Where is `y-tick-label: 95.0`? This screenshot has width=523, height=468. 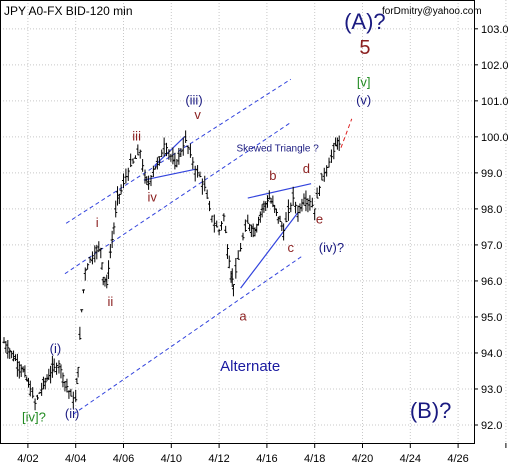 y-tick-label: 95.0 is located at coordinates (491, 318).